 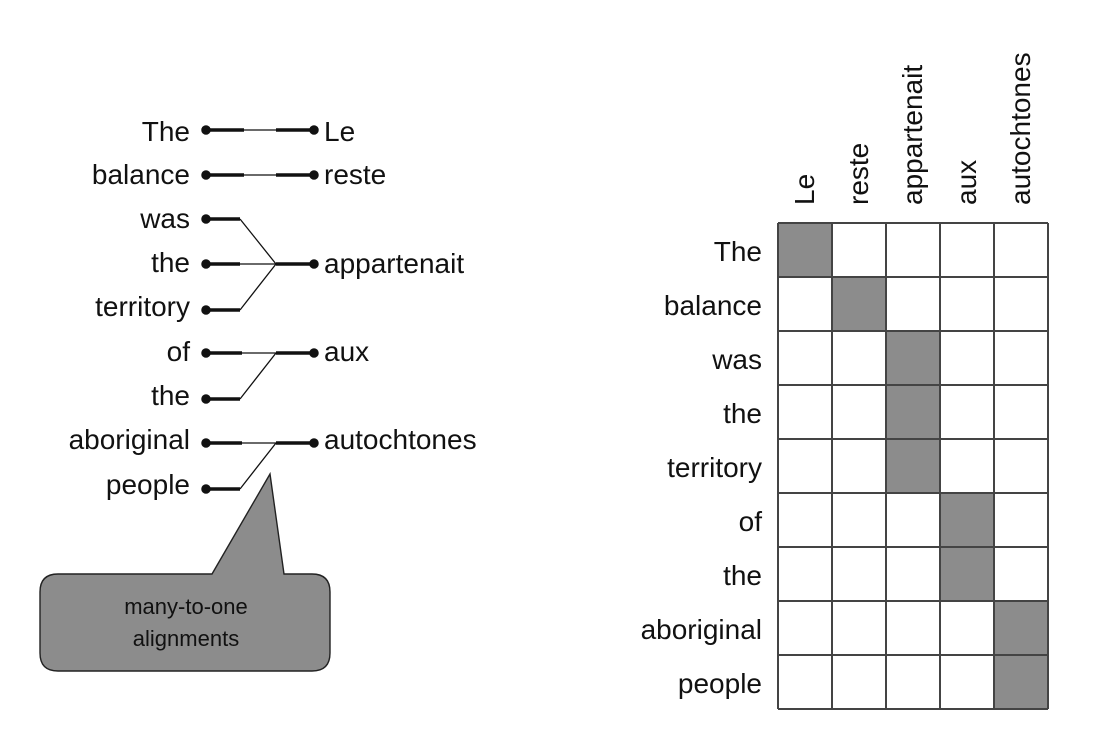 I want to click on row-label: aboriginal, so click(x=701, y=629).